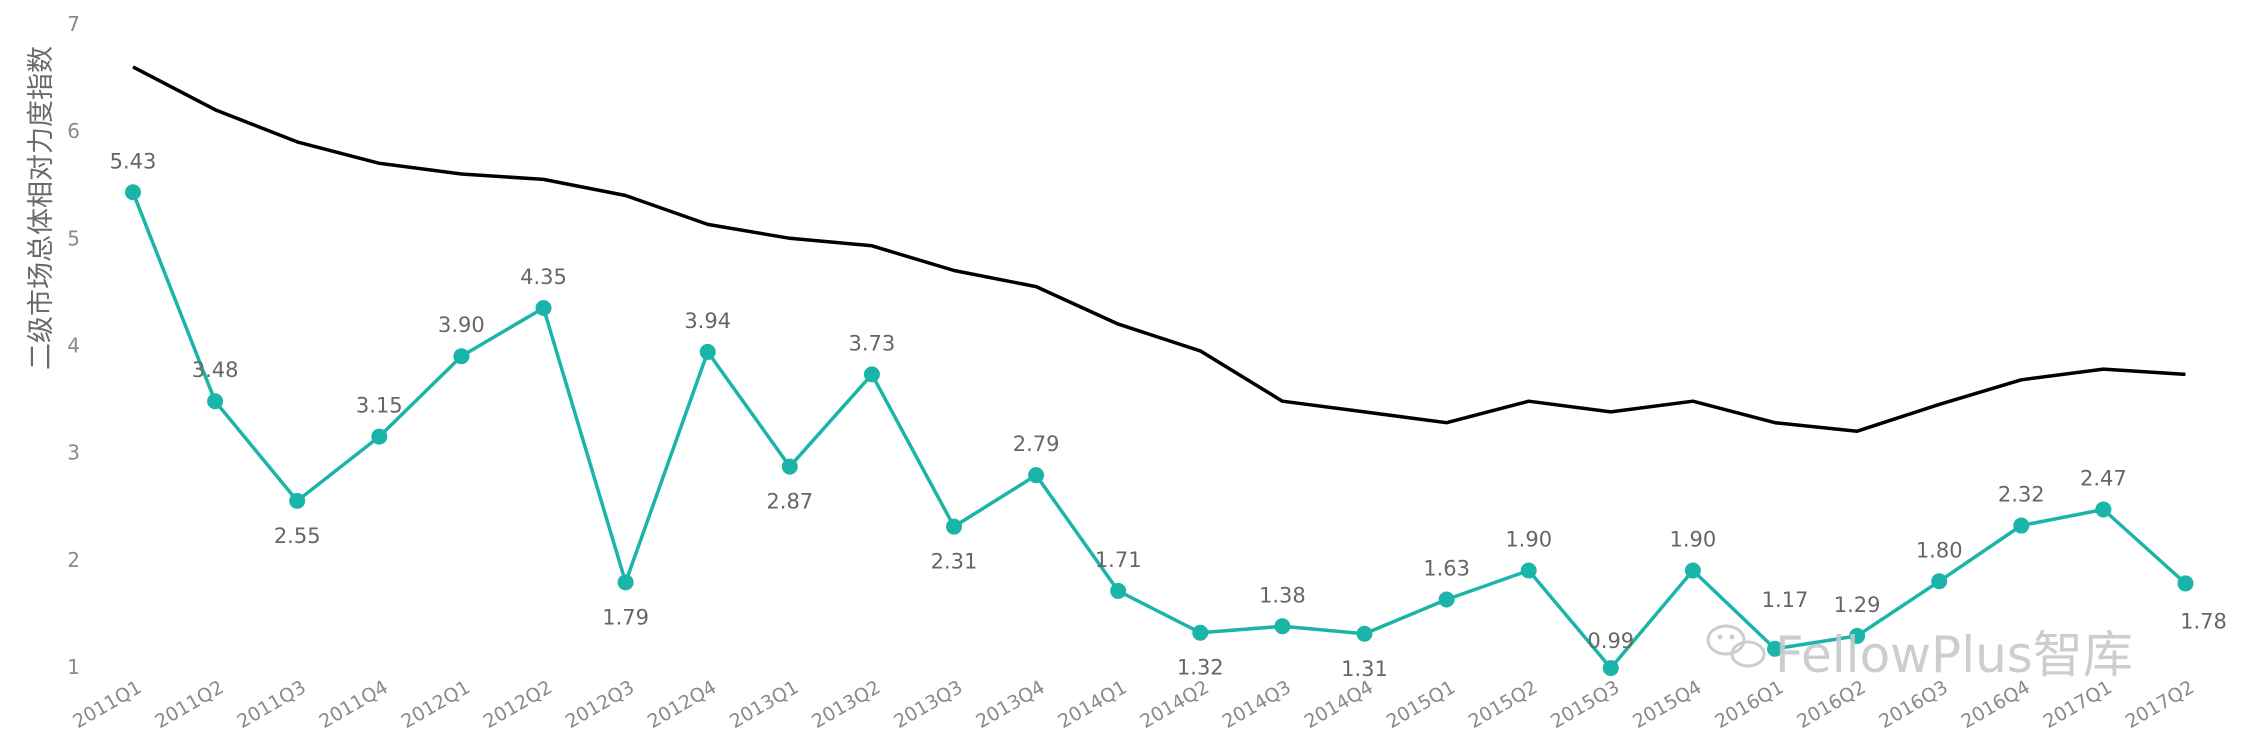 The image size is (2241, 751). Describe the element at coordinates (1667, 704) in the screenshot. I see `x-tick-label: 2015Q4` at that location.